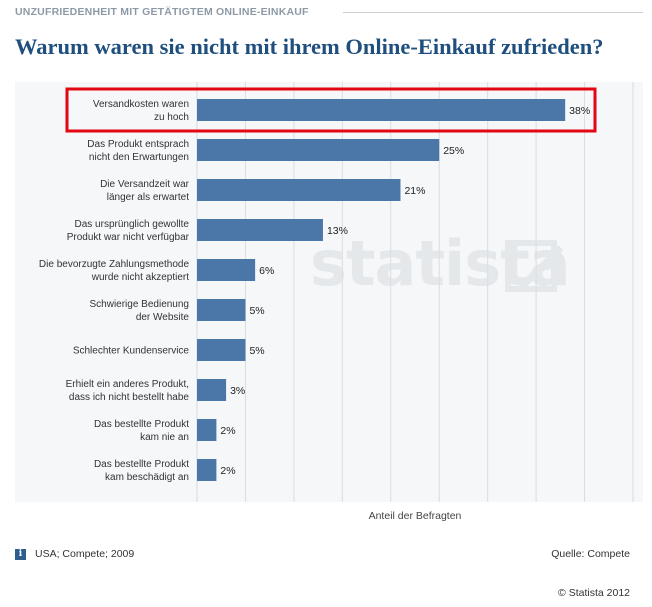 The width and height of the screenshot is (652, 607). What do you see at coordinates (85, 554) in the screenshot?
I see `source-note-text: USA; Compete; 2009` at bounding box center [85, 554].